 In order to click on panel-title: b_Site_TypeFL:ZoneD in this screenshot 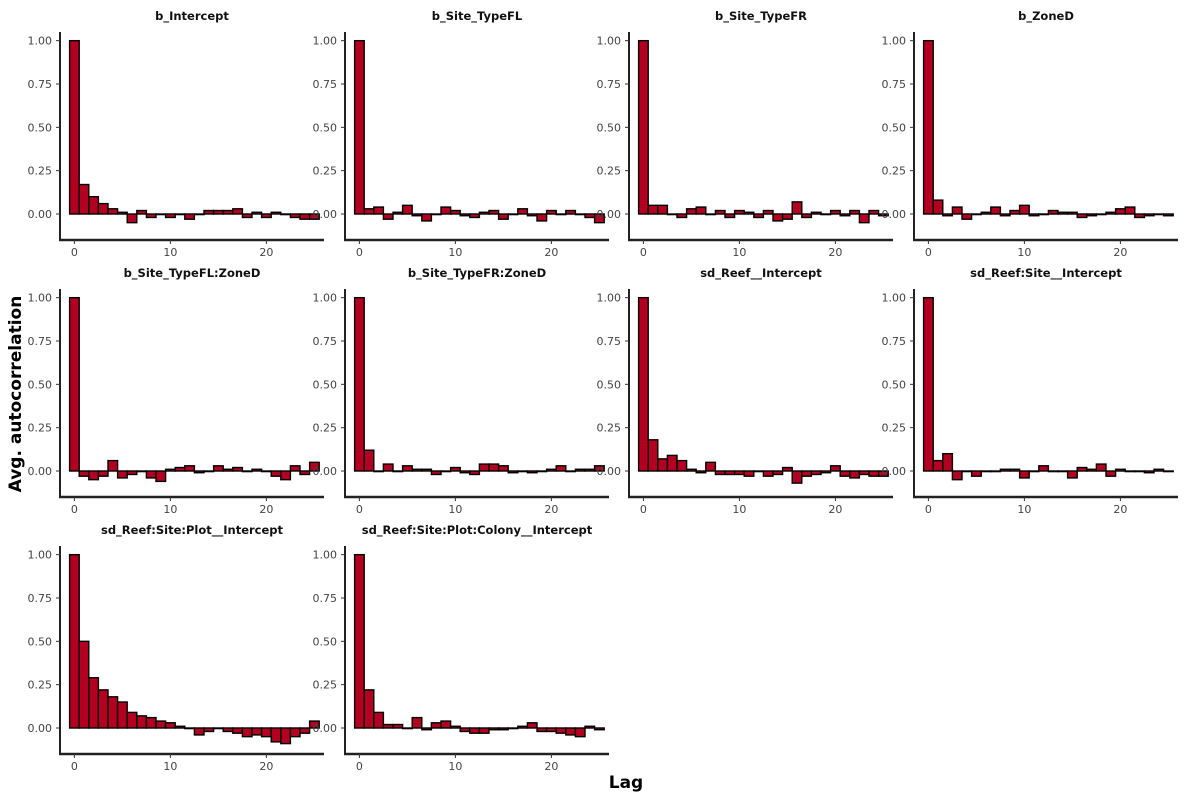, I will do `click(192, 273)`.